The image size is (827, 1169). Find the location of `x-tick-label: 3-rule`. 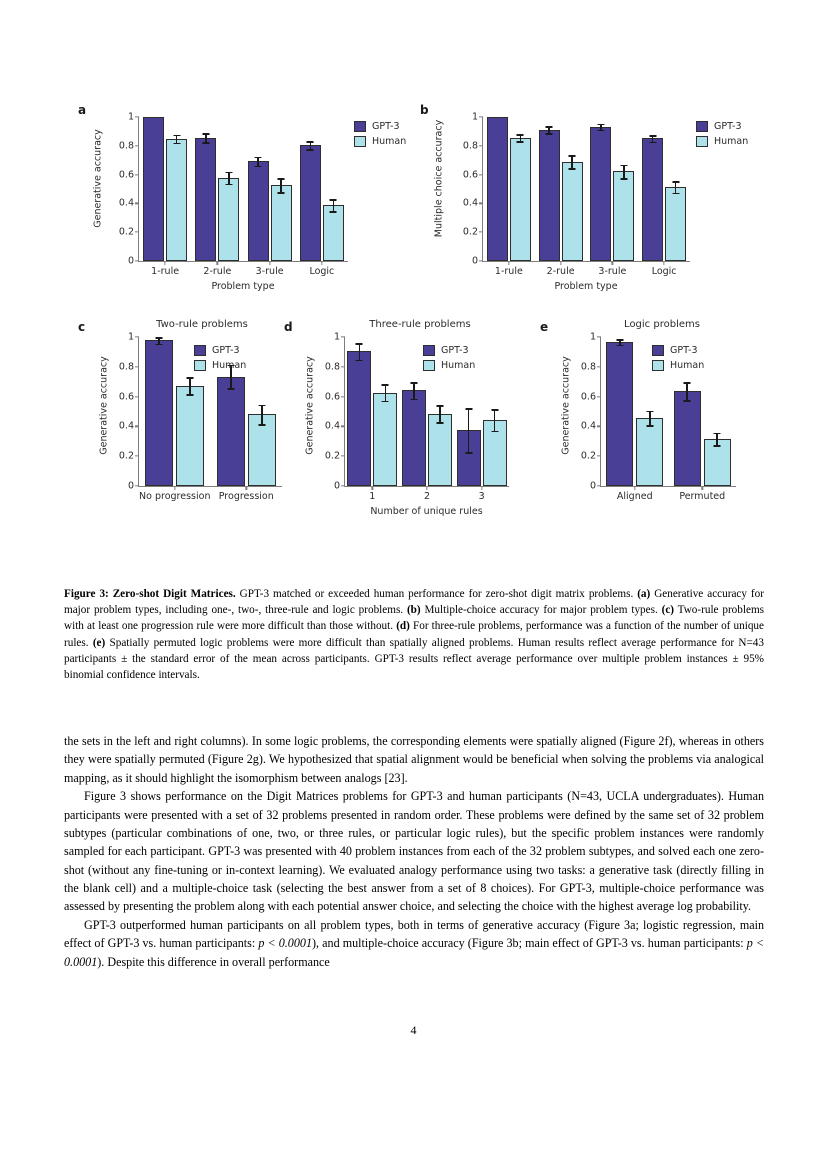

x-tick-label: 3-rule is located at coordinates (612, 271).